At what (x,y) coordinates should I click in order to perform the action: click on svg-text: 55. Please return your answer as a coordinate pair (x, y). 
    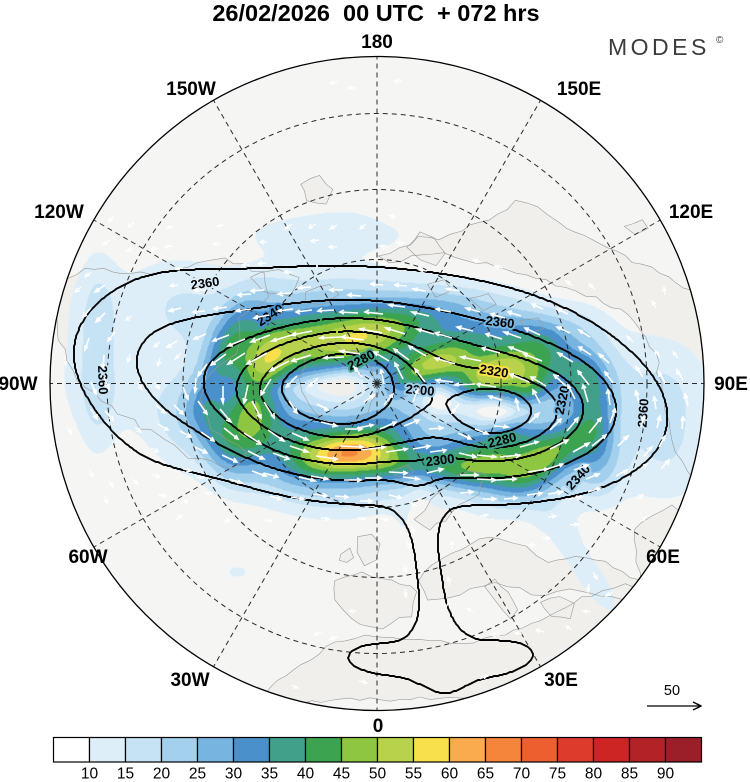
    Looking at the image, I should click on (413, 774).